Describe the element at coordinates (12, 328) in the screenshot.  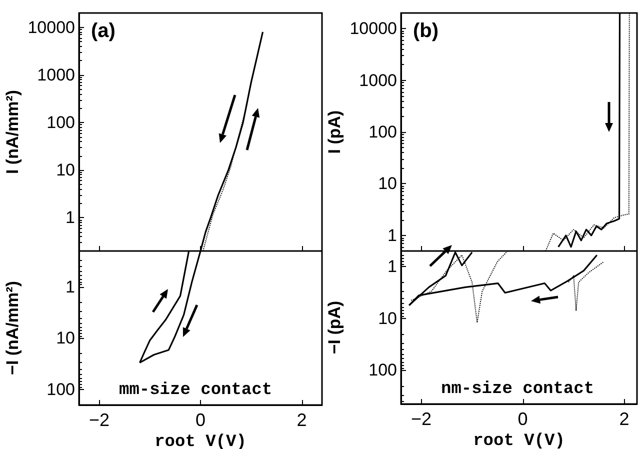
I see `y-axis-title: −I (nA/mm²)` at that location.